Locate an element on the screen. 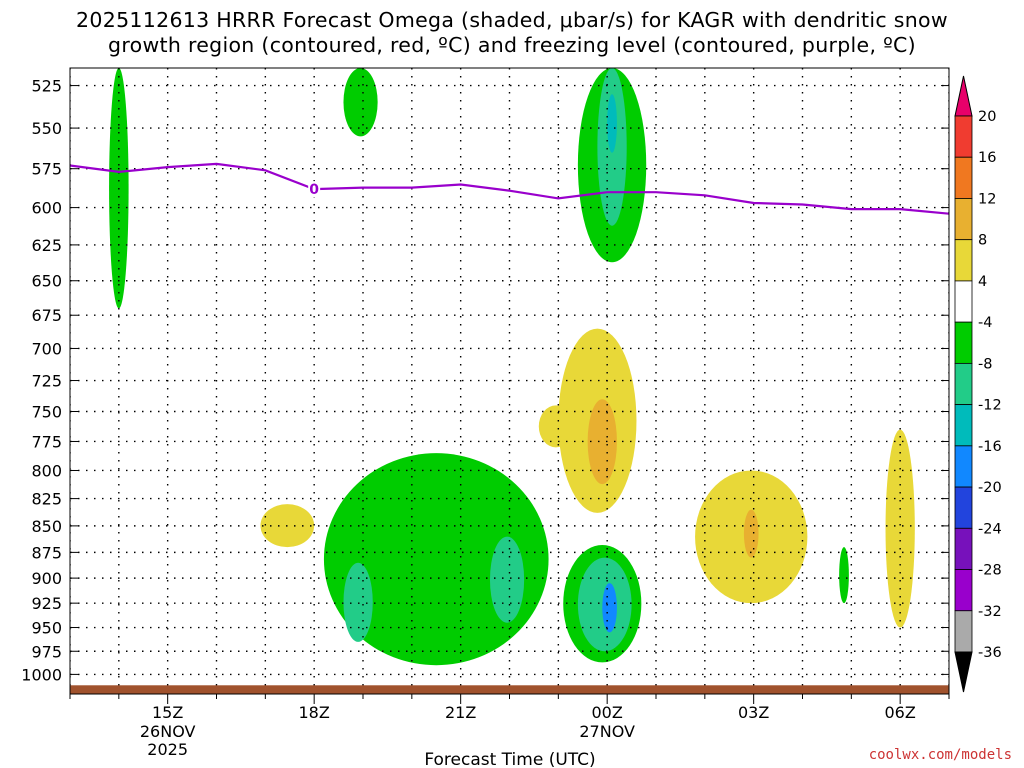 The height and width of the screenshot is (768, 1024). x-tick-date-15Z: 26NOV is located at coordinates (168, 731).